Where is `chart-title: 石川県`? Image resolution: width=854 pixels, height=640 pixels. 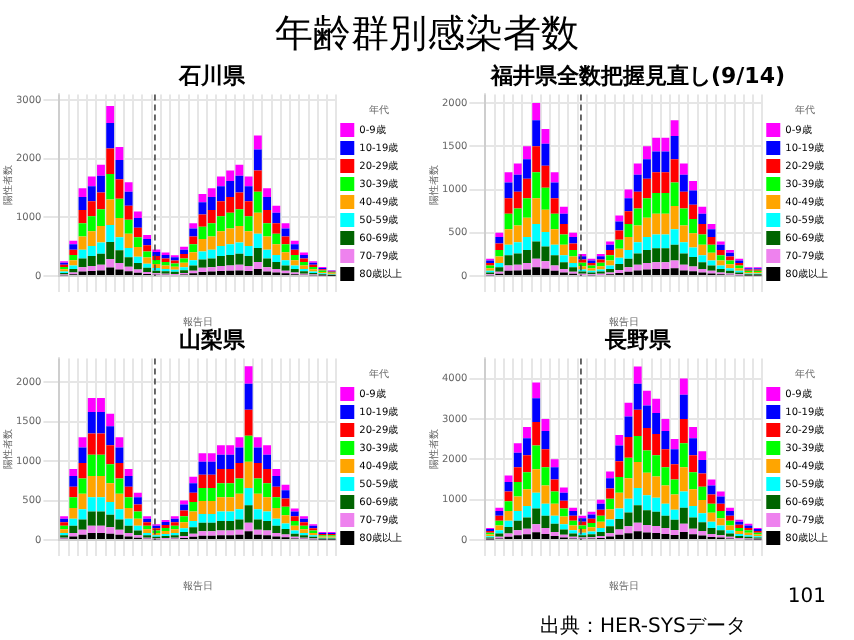 chart-title: 石川県 is located at coordinates (212, 75).